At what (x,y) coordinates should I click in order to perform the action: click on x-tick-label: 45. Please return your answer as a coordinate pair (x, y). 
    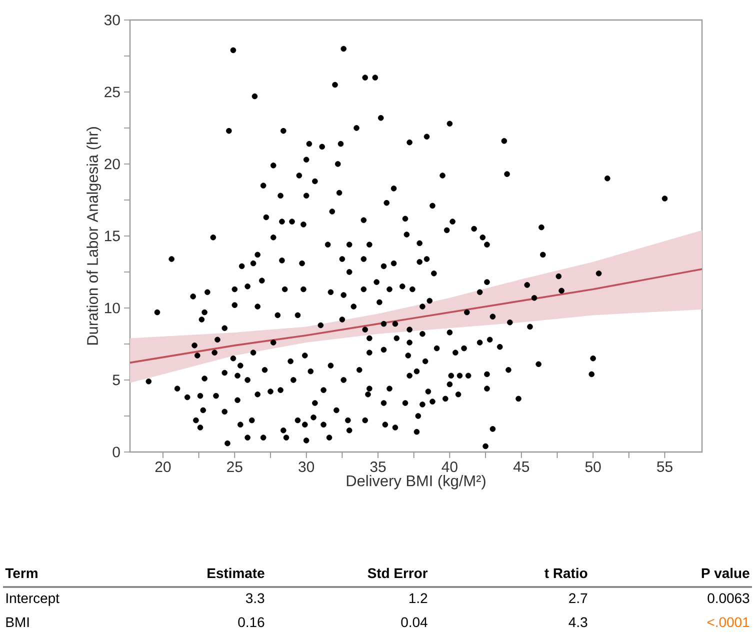
    Looking at the image, I should click on (521, 467).